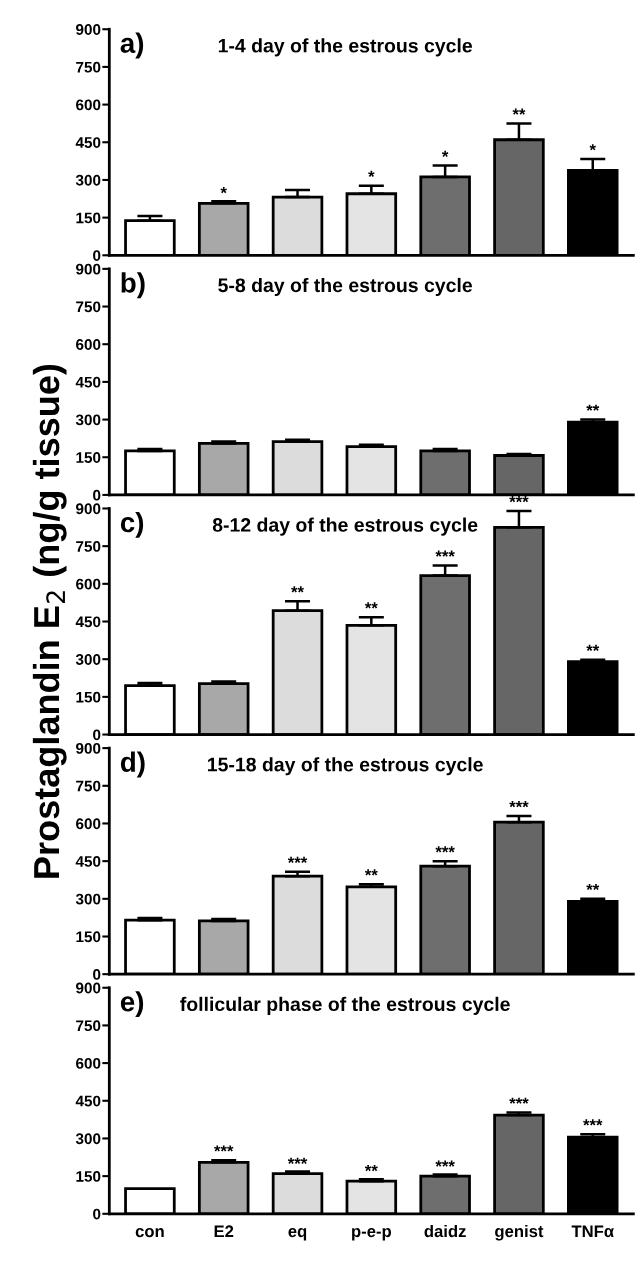 The width and height of the screenshot is (643, 1271). Describe the element at coordinates (519, 1232) in the screenshot. I see `x-tick-label: genist` at that location.